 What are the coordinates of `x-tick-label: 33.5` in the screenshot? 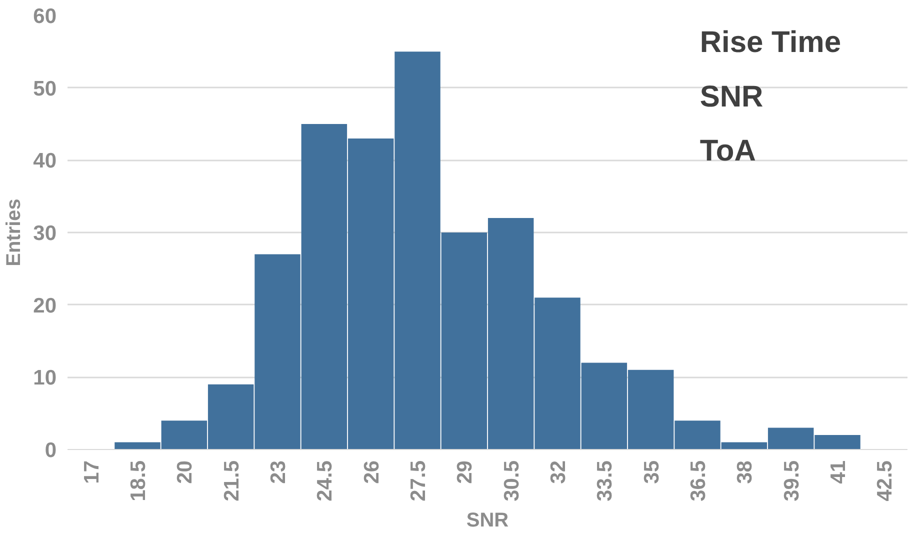 It's located at (605, 481).